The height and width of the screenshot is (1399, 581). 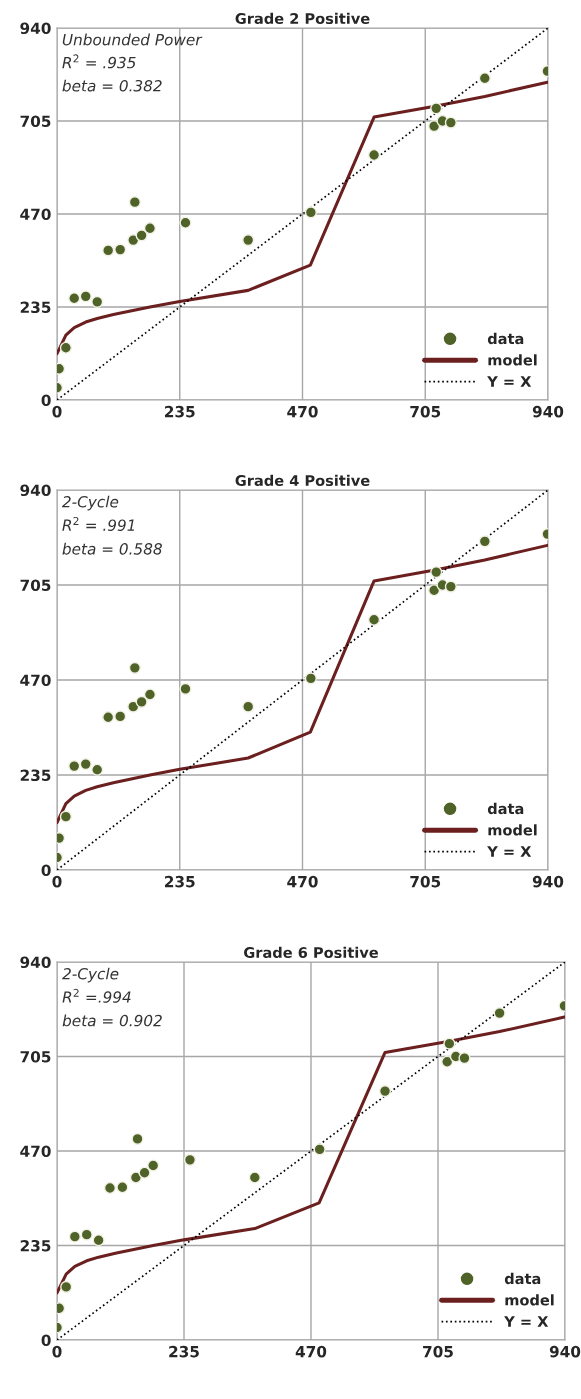 I want to click on annotation: Unbounded Power, so click(x=132, y=39).